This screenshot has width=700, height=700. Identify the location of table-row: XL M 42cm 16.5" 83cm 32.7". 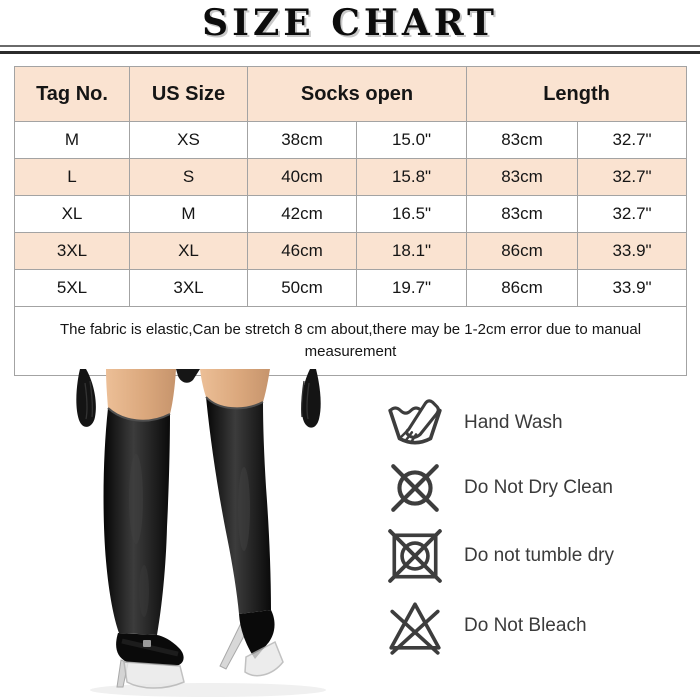
(351, 214).